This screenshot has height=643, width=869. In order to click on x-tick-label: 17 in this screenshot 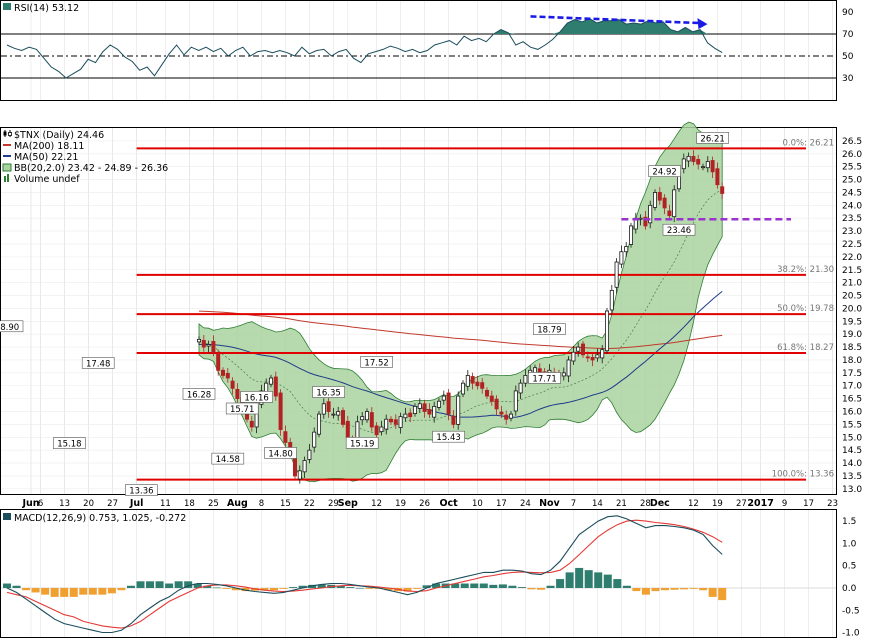, I will do `click(808, 504)`.